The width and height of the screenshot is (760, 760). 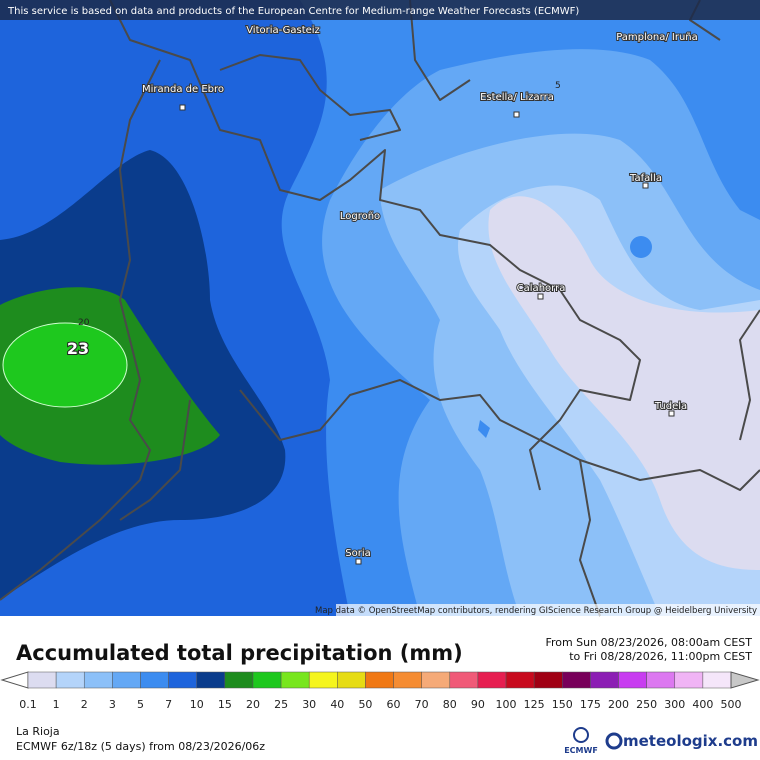 I want to click on notice-bar, so click(x=380, y=10).